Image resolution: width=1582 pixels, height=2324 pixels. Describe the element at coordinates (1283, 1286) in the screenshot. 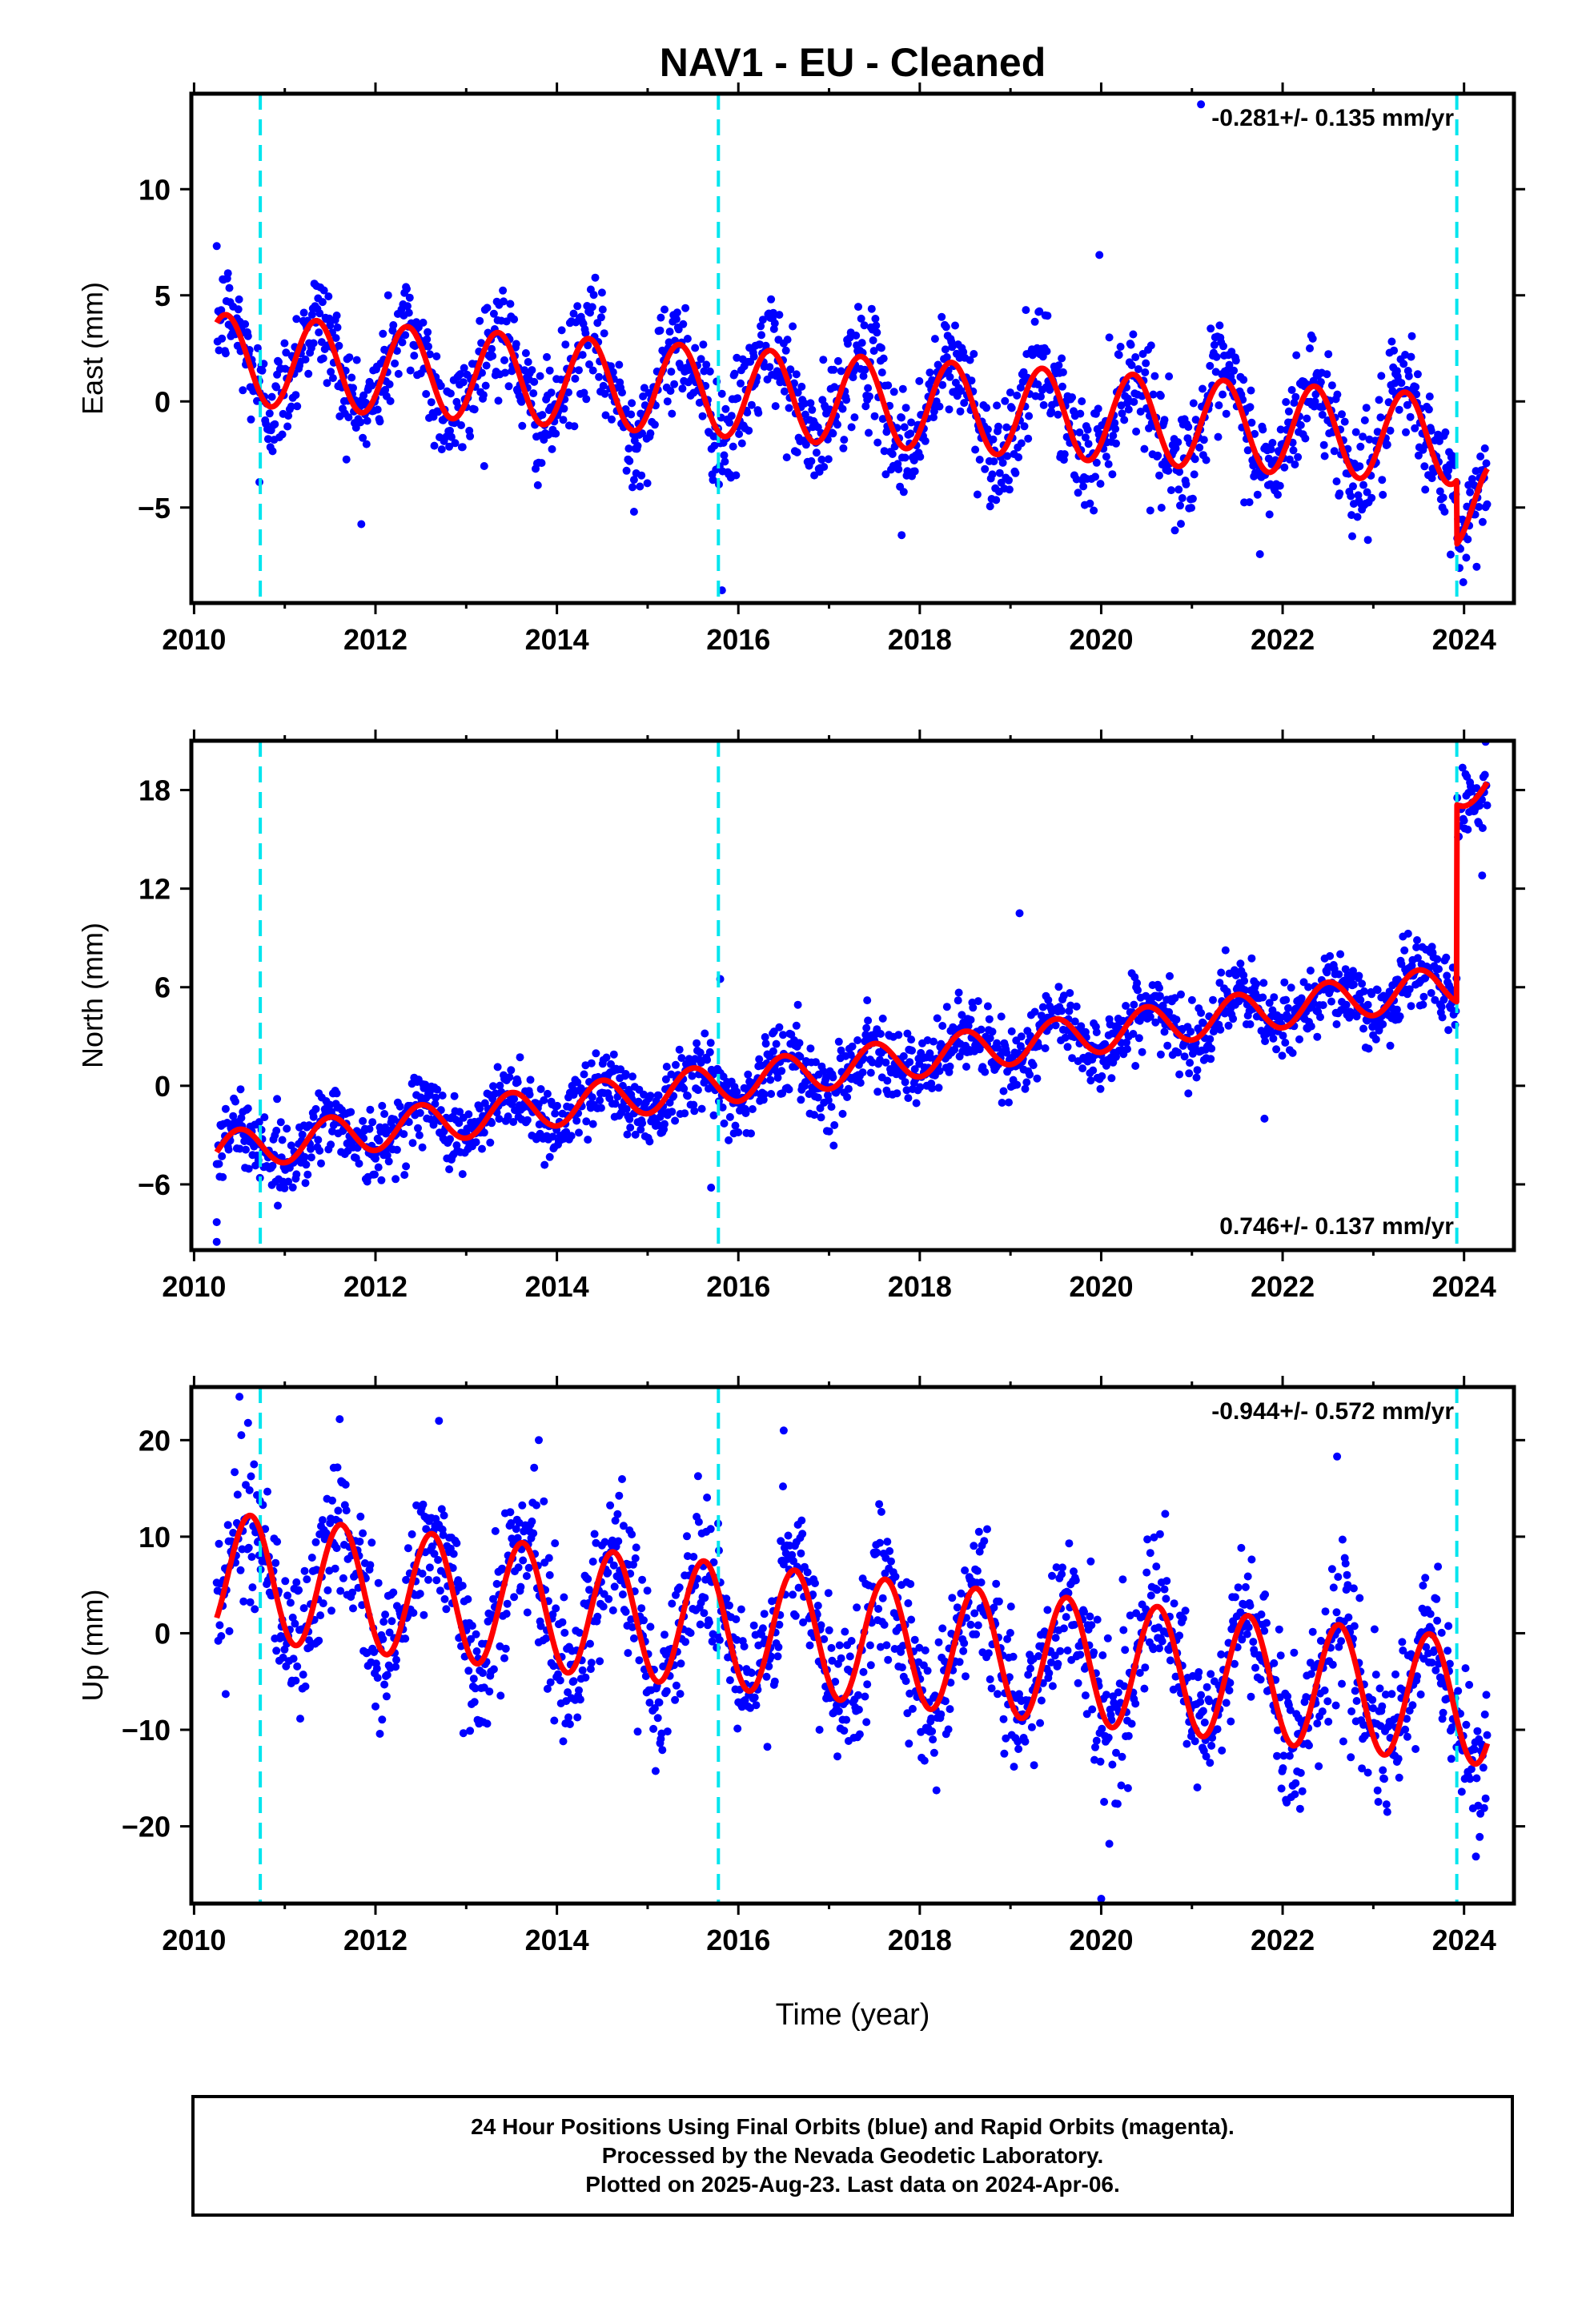

I see `x-tick-label: 2022` at that location.